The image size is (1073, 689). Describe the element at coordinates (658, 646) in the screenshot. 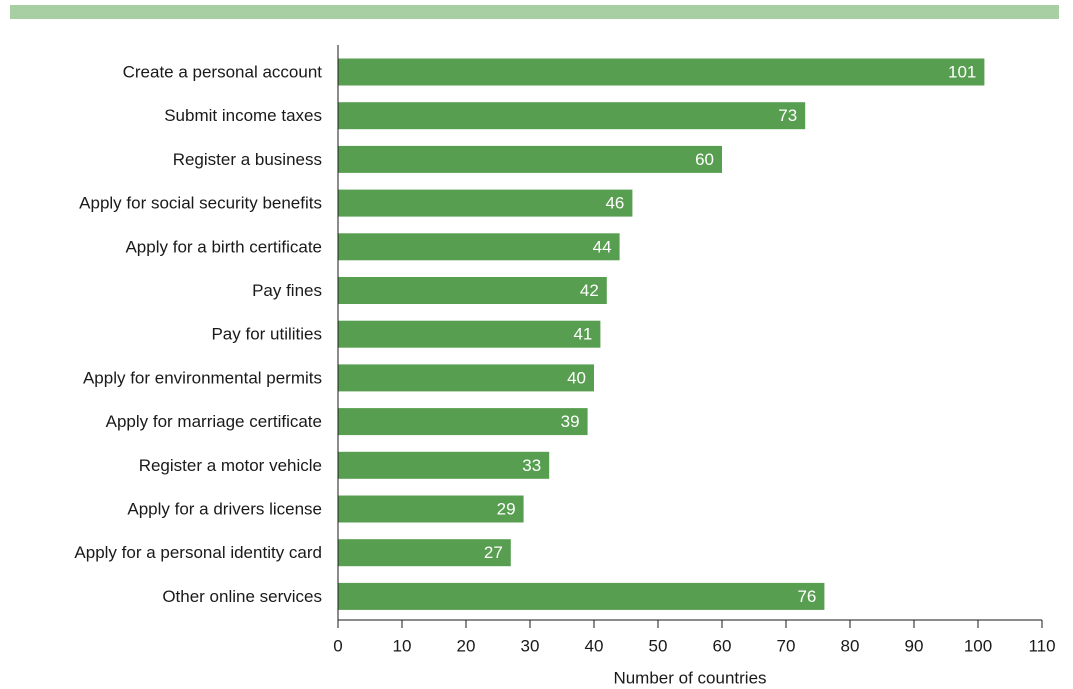

I see `x-tick-label: 50` at that location.